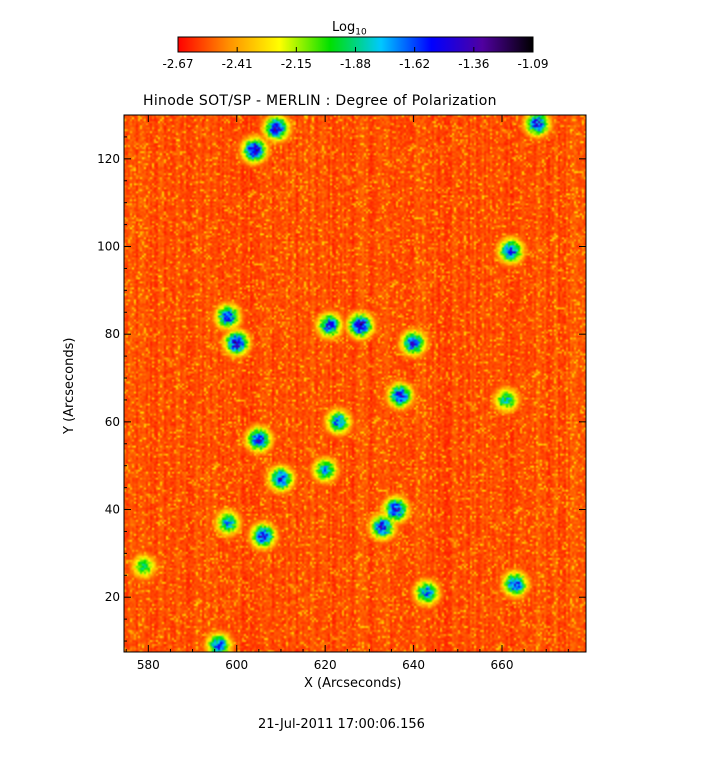 This screenshot has width=710, height=772. What do you see at coordinates (296, 64) in the screenshot?
I see `colorbar-tick-label: -2.15` at bounding box center [296, 64].